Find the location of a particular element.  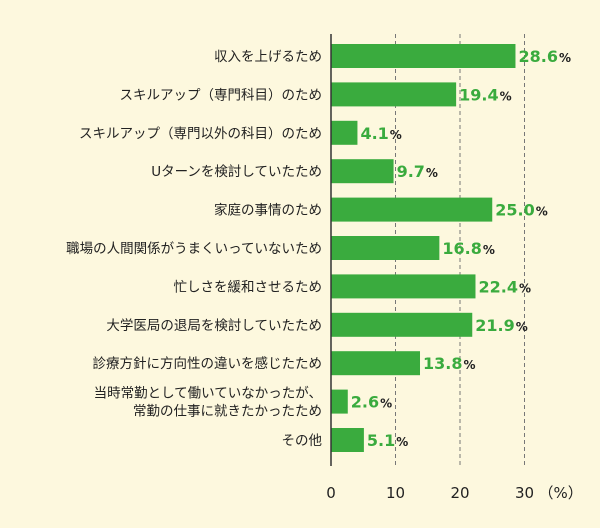

category-label-5: 職場の人間関係がうまくいっていないため is located at coordinates (194, 249).